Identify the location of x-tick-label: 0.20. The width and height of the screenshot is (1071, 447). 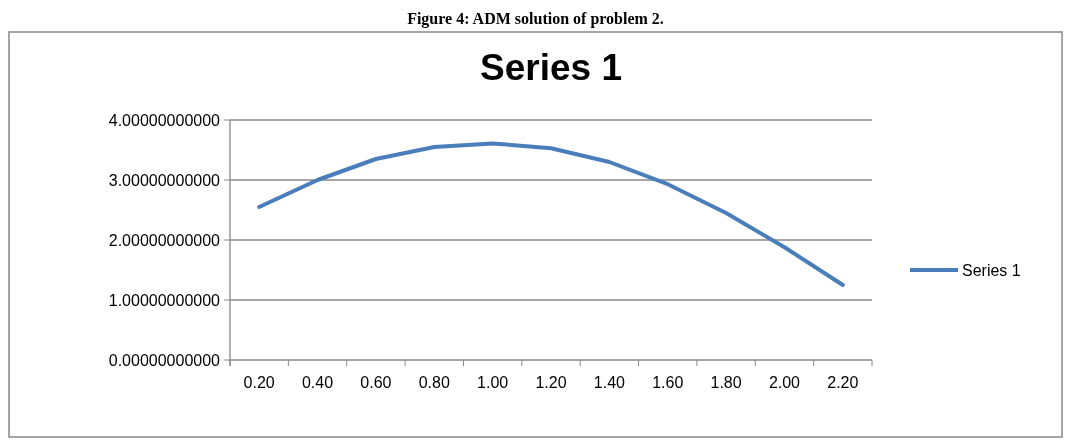
(259, 382).